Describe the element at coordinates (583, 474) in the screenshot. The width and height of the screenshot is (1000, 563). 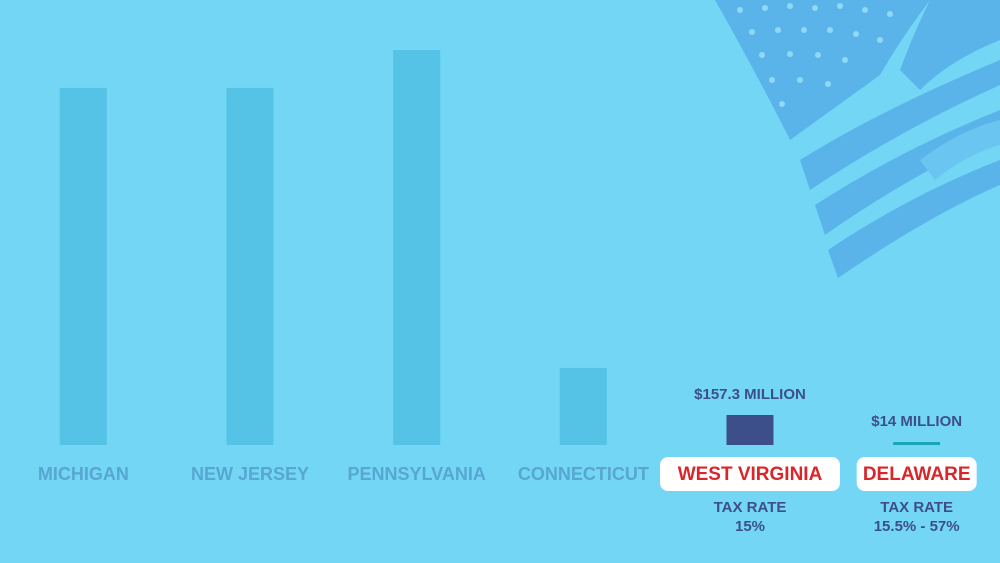
I see `x-tick-label: CONNECTICUT` at that location.